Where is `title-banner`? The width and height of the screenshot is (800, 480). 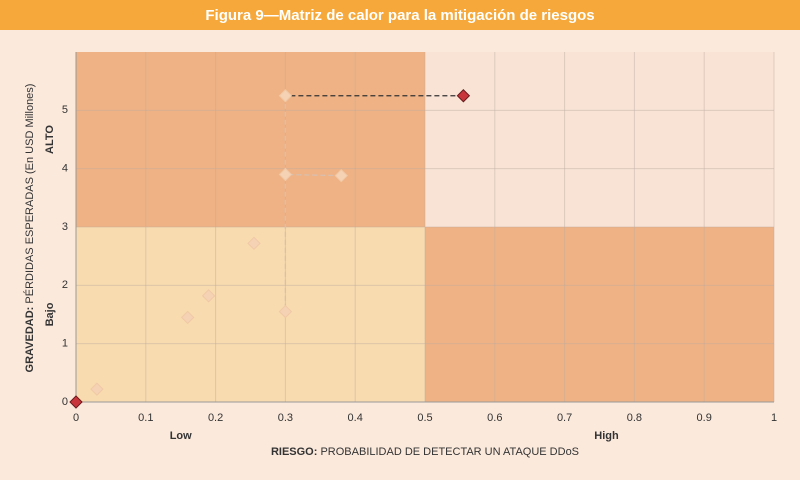
title-banner is located at coordinates (400, 15).